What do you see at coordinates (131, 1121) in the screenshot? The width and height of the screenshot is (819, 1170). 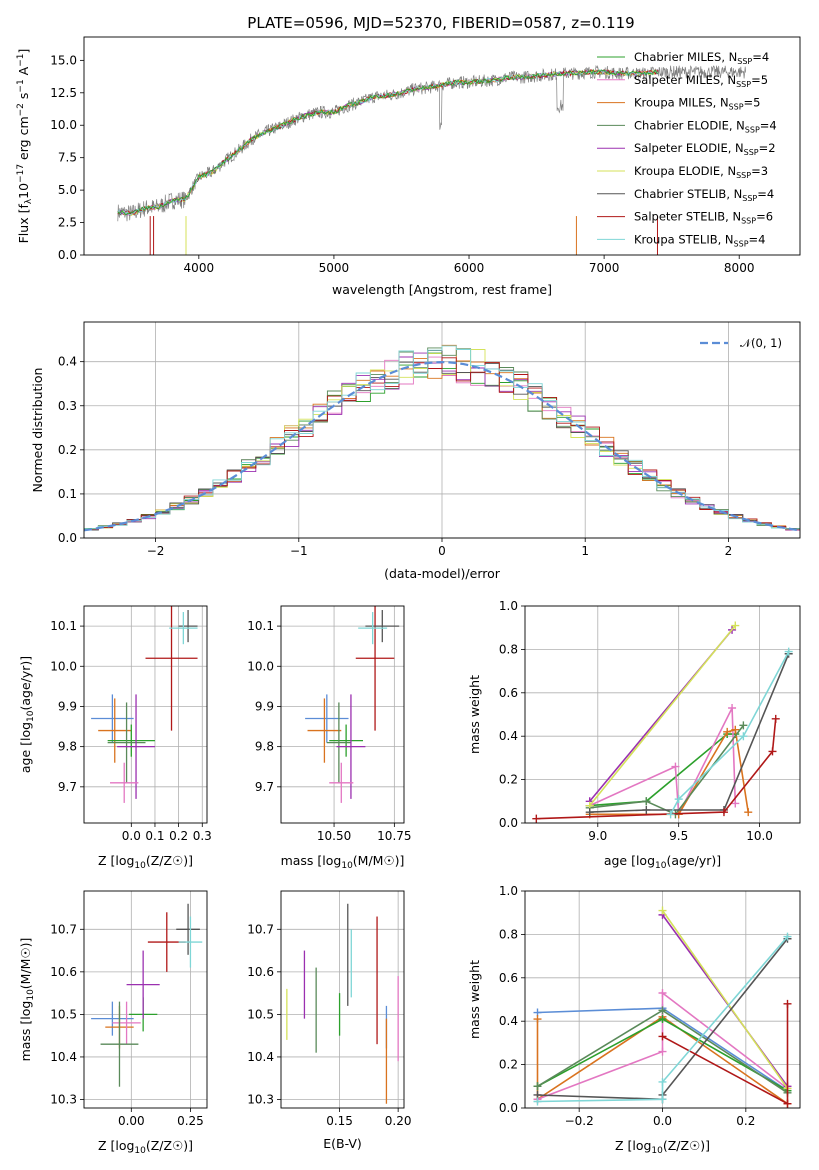 I see `x-tick-label: 0.00` at bounding box center [131, 1121].